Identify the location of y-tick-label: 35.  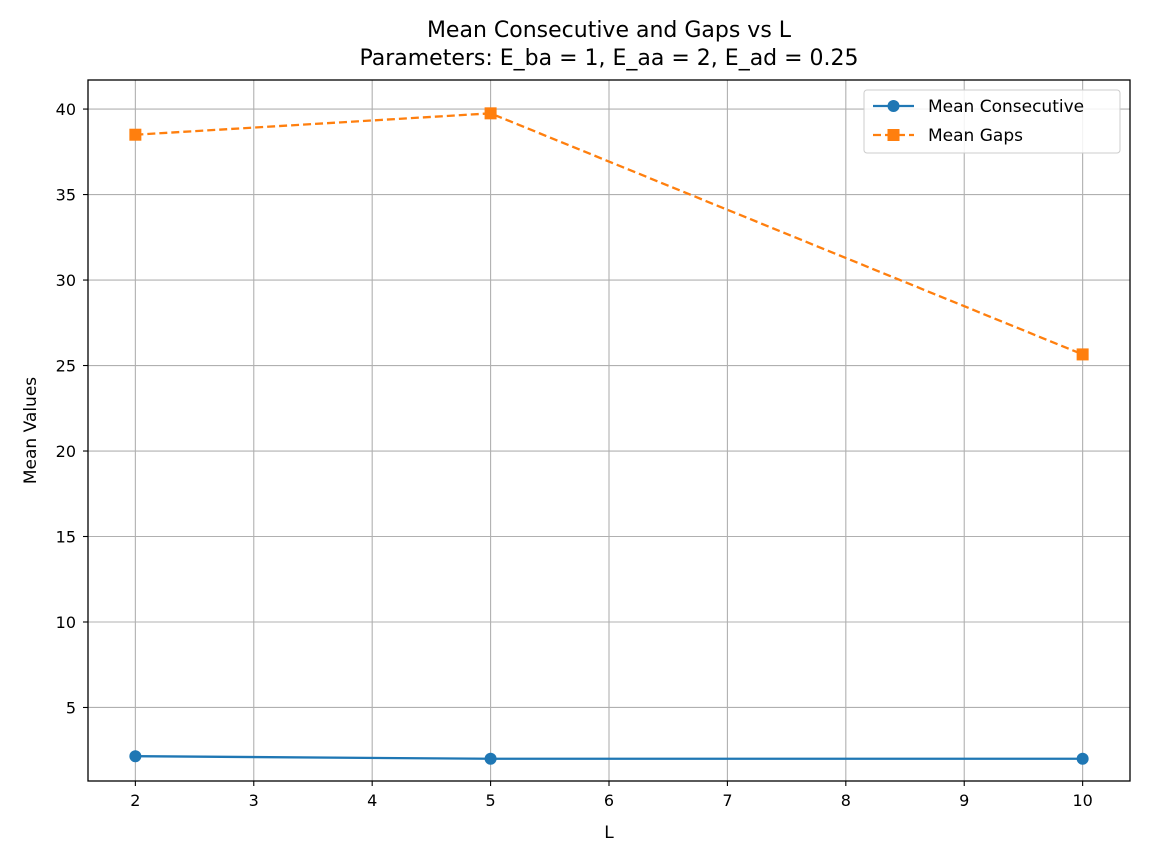
(66, 195).